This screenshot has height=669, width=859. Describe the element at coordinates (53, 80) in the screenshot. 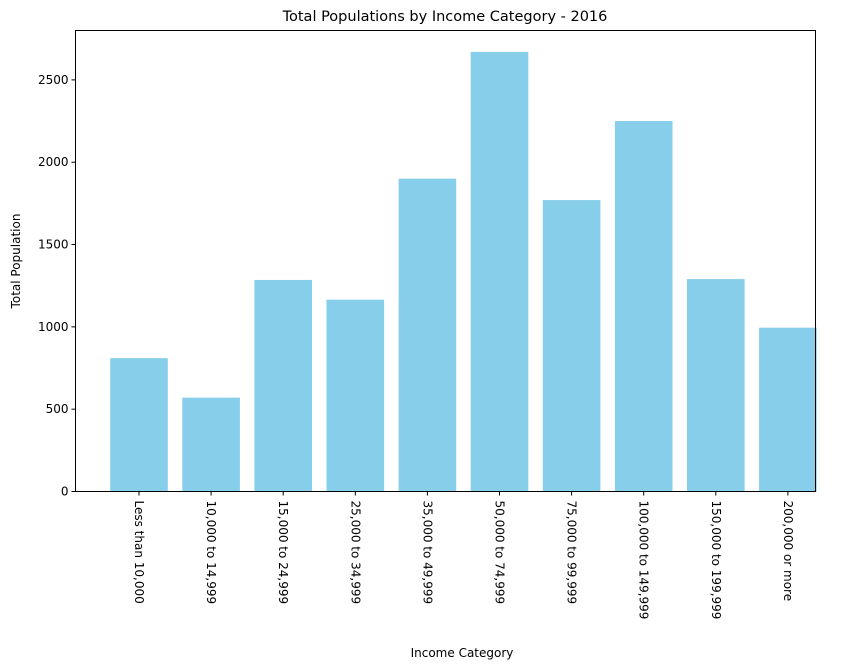

I see `y-tick-label: 2500` at that location.